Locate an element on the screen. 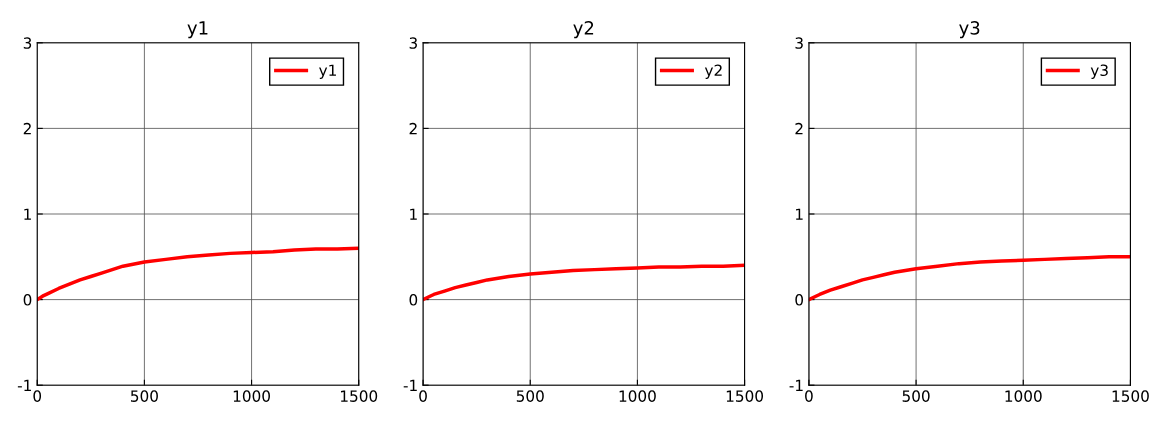  legend-label: y3 is located at coordinates (1099, 71).